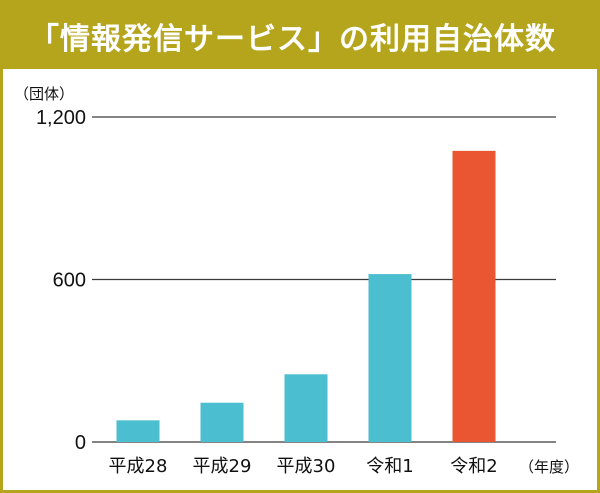 The height and width of the screenshot is (493, 600). Describe the element at coordinates (389, 466) in the screenshot. I see `category-label-3: 令和1` at that location.